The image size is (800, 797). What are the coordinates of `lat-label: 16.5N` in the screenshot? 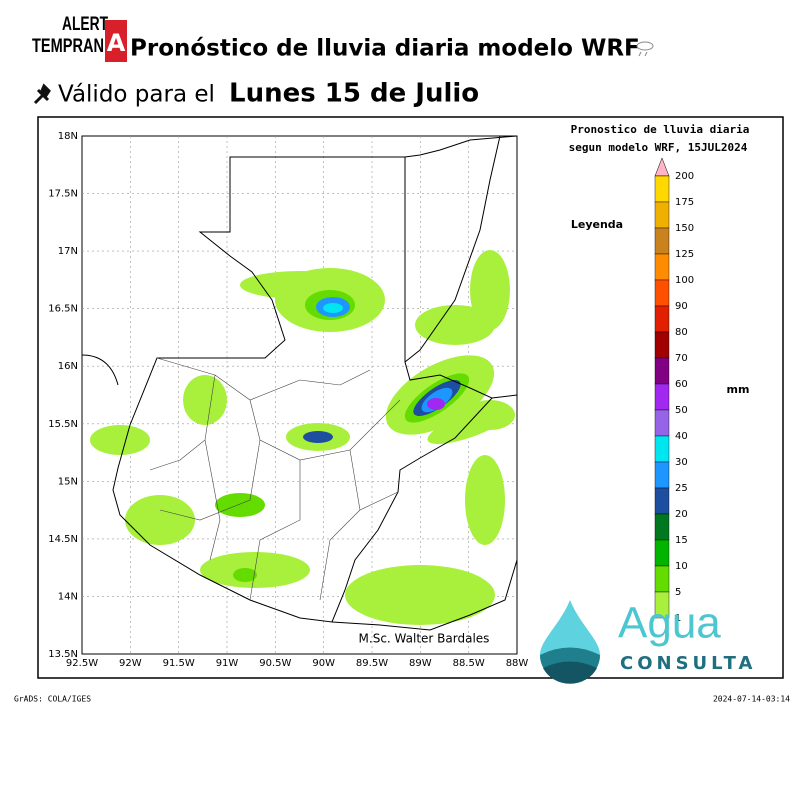 It's located at (63, 309).